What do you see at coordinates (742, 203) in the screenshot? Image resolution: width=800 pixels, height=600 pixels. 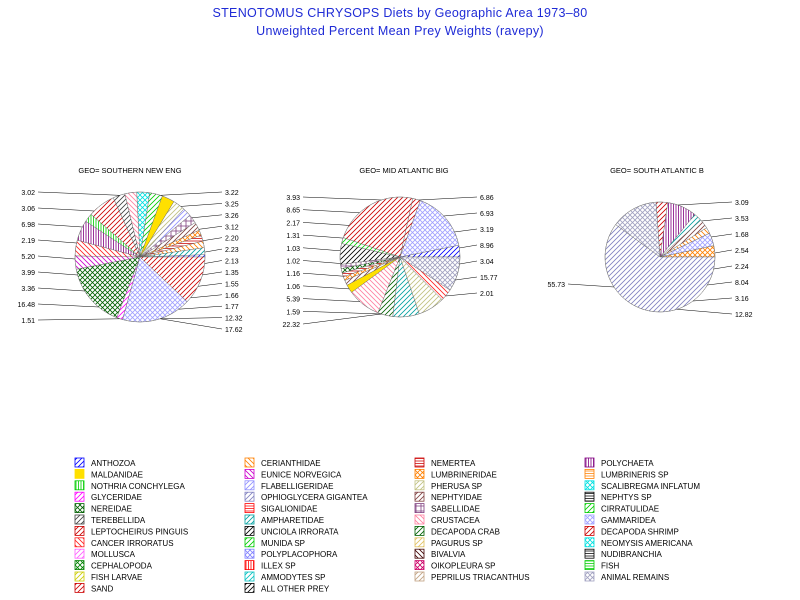 I see `value-label: 3.09` at bounding box center [742, 203].